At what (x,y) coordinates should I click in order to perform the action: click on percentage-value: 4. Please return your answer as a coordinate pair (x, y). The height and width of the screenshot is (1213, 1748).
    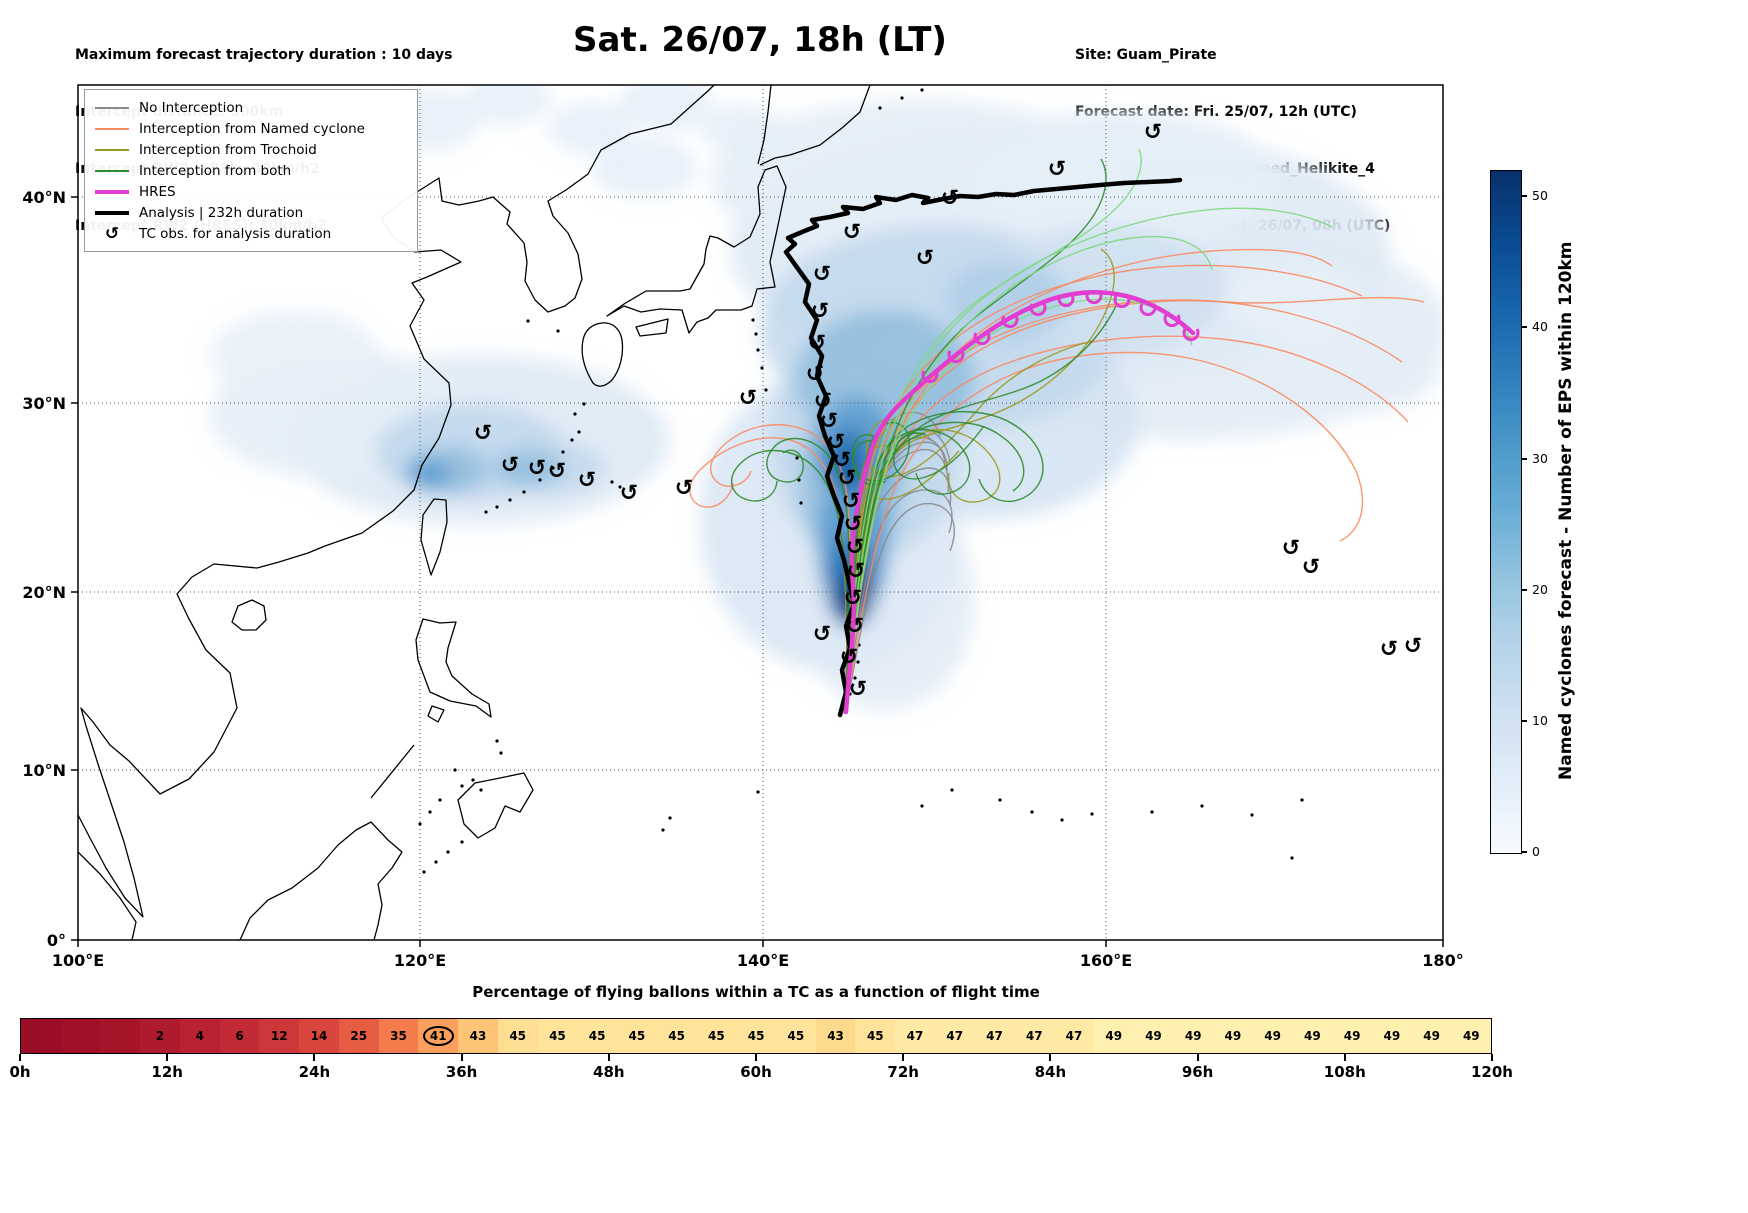
    Looking at the image, I should click on (199, 1036).